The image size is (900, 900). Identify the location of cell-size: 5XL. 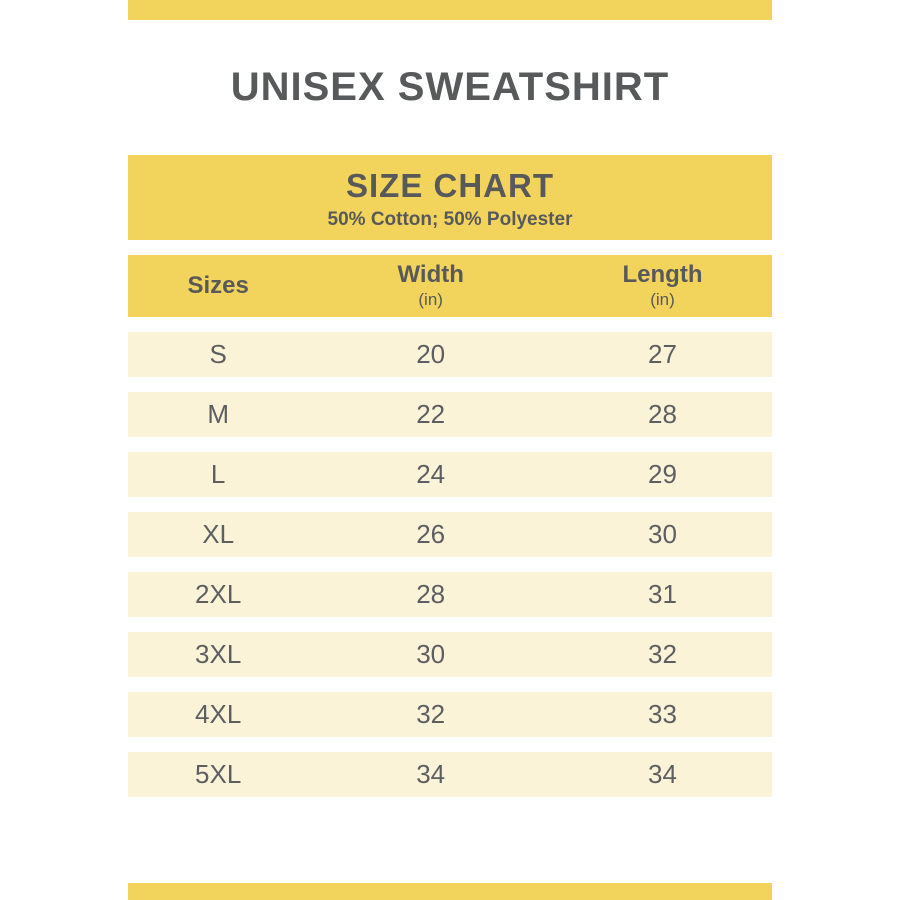
(218, 774).